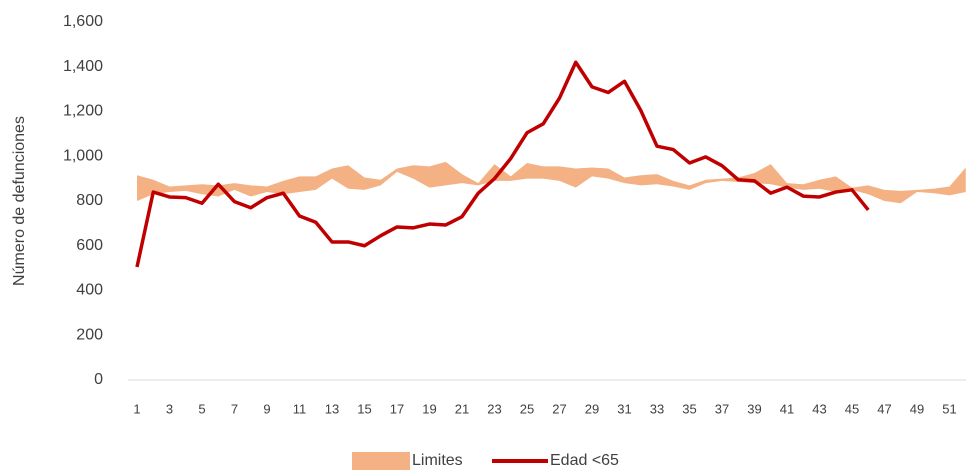  What do you see at coordinates (722, 408) in the screenshot?
I see `x-tick-label: 37` at bounding box center [722, 408].